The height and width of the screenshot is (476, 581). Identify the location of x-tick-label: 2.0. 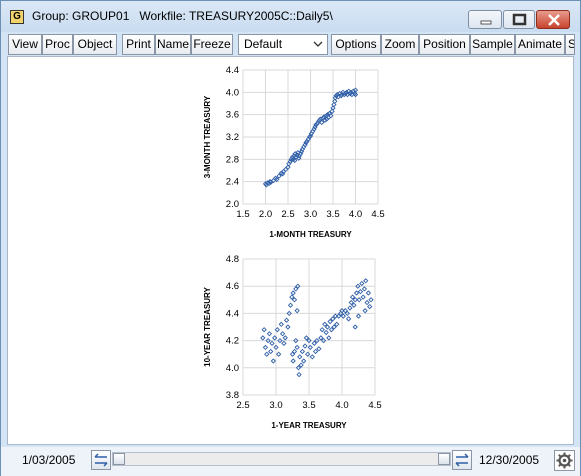
(265, 214).